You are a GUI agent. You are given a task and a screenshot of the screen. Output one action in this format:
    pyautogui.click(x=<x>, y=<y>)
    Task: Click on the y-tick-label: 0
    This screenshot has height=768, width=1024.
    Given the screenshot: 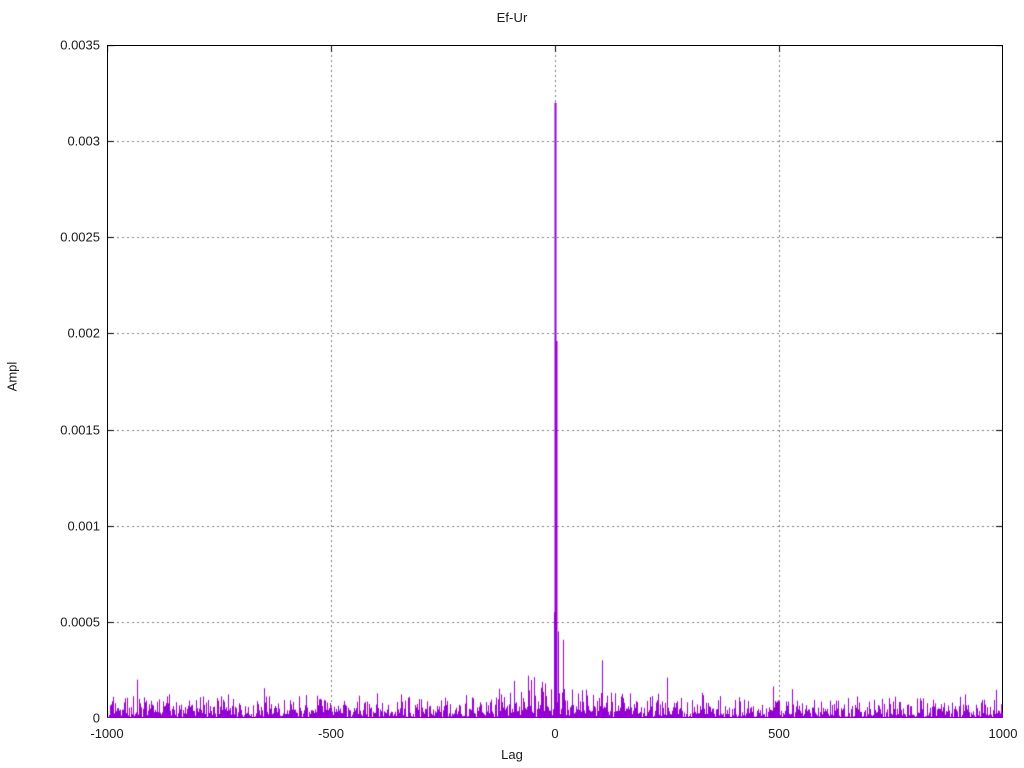 What is the action you would take?
    pyautogui.click(x=96, y=718)
    